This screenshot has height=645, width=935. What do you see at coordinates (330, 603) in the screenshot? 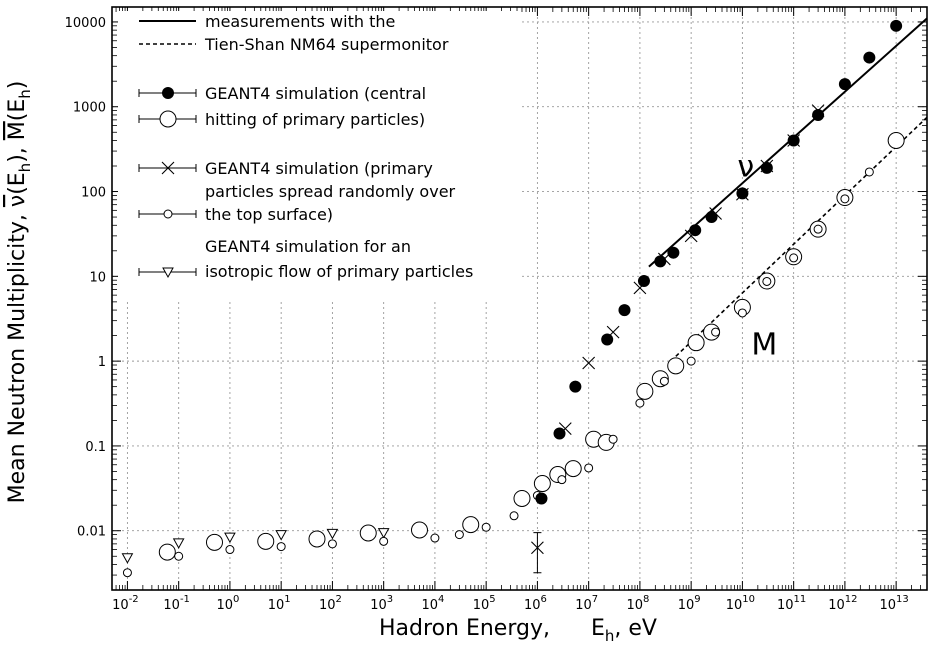
I see `x-tick-label: 10²` at bounding box center [330, 603].